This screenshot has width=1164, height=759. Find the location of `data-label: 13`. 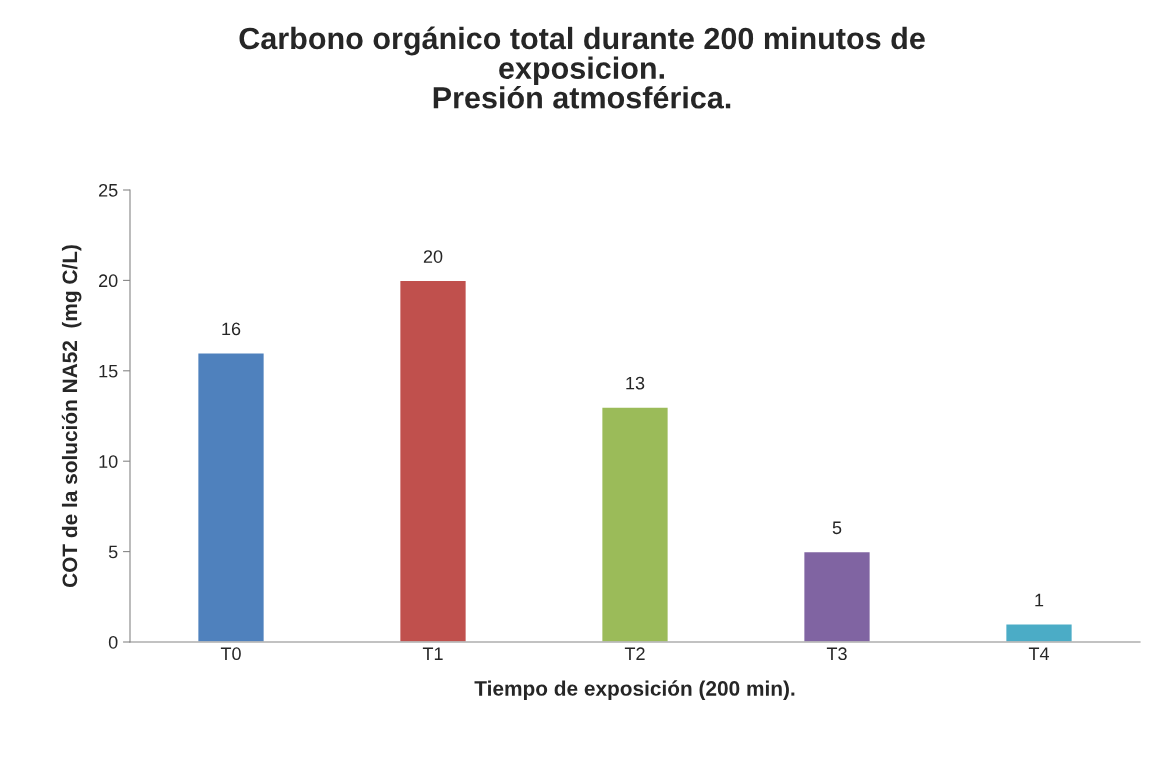

data-label: 13 is located at coordinates (635, 383).